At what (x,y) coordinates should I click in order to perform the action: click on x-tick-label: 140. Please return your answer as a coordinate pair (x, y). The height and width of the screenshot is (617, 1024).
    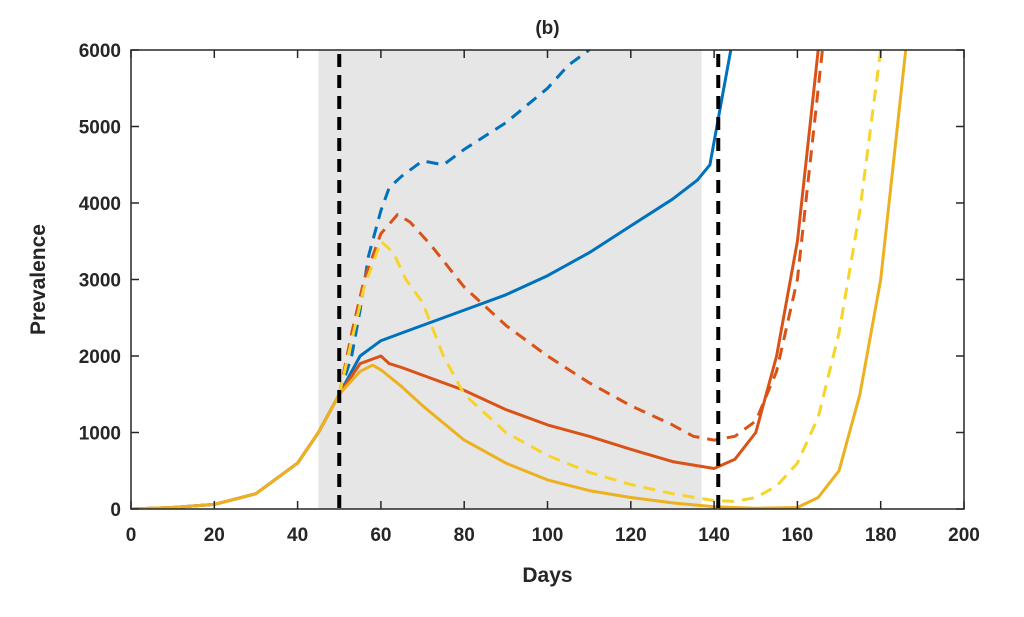
    Looking at the image, I should click on (714, 535).